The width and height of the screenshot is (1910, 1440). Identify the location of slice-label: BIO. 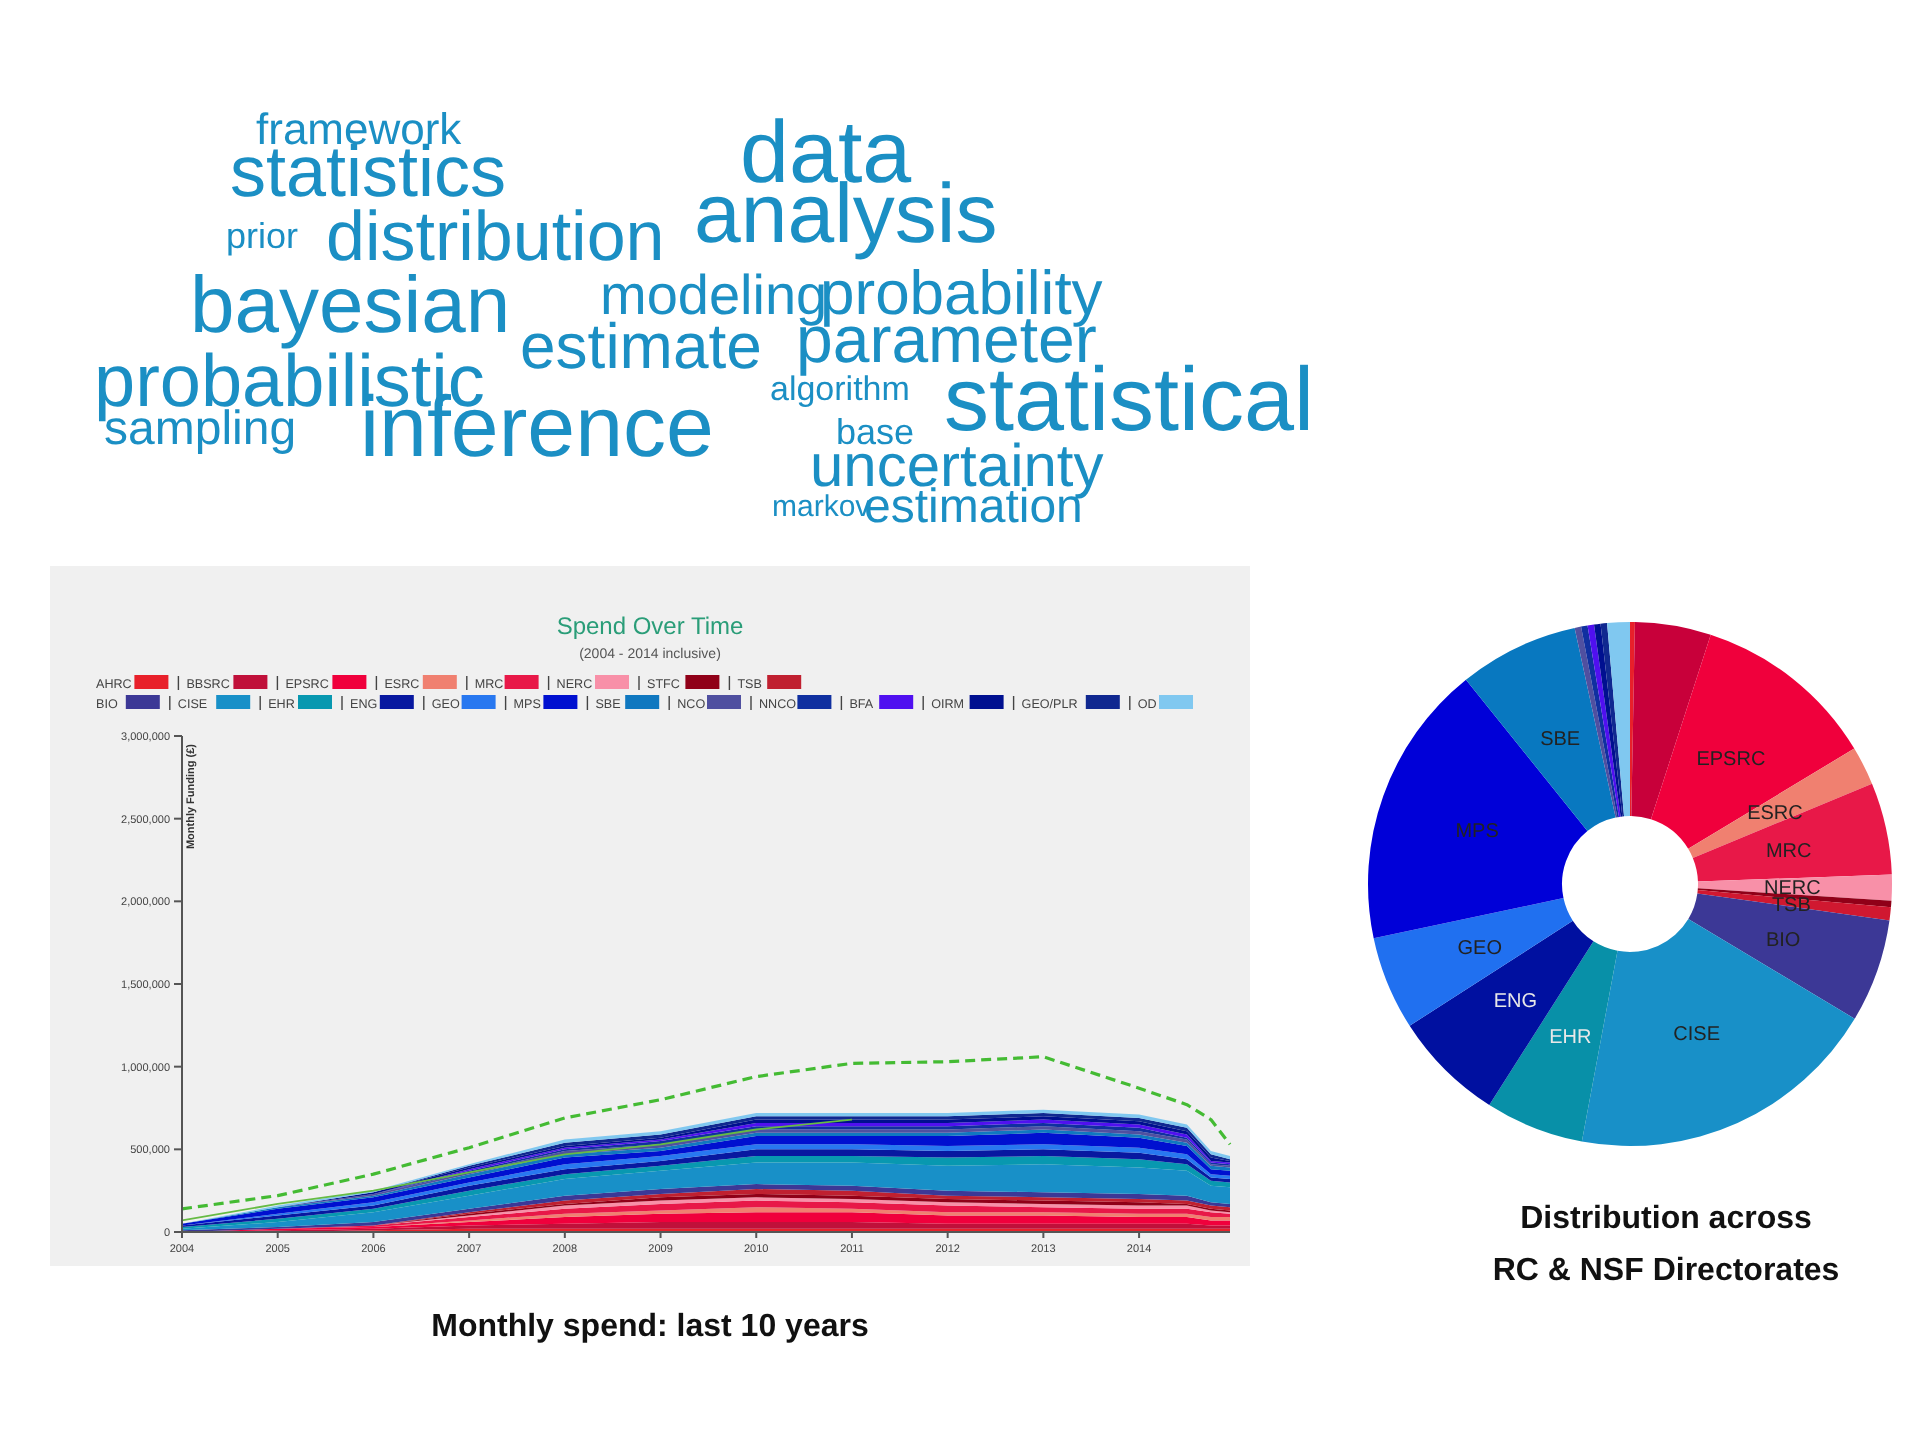
(1783, 941).